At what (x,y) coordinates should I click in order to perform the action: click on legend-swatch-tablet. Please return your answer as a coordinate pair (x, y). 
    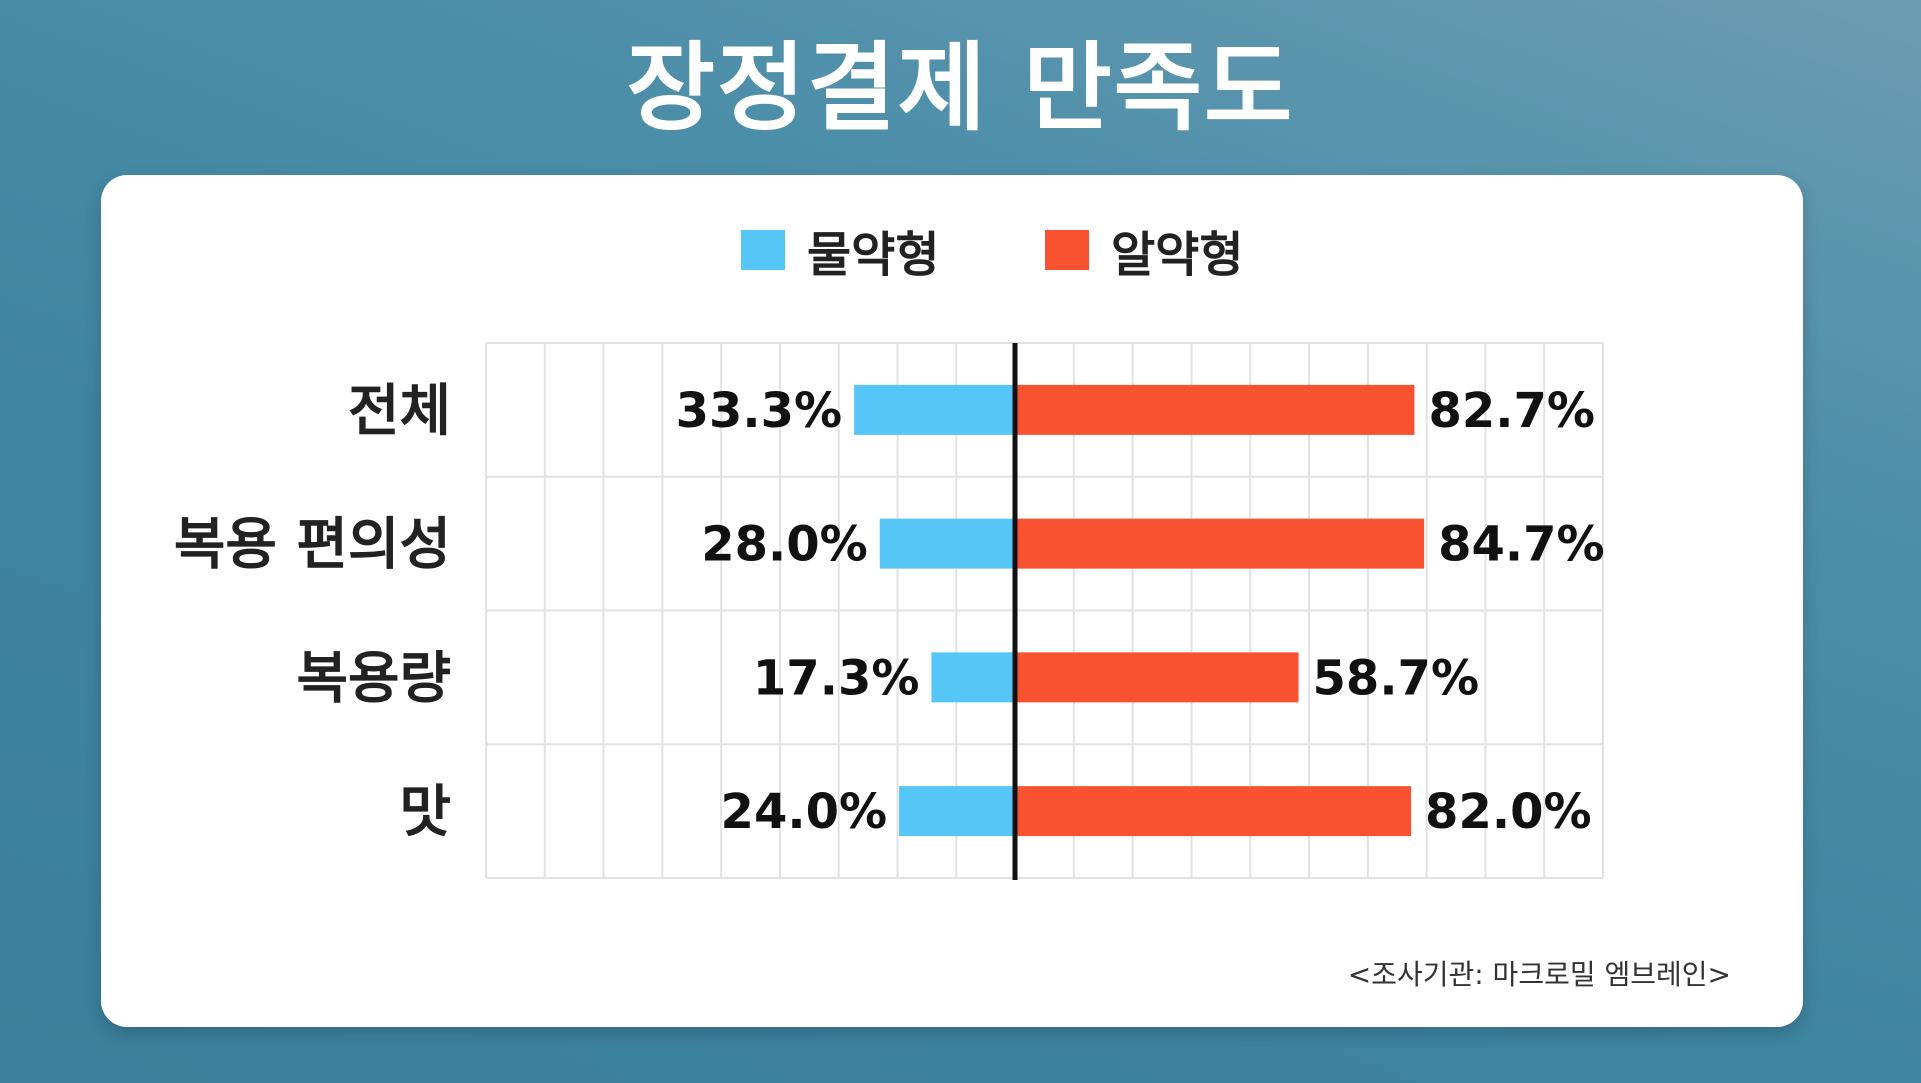
    Looking at the image, I should click on (1067, 250).